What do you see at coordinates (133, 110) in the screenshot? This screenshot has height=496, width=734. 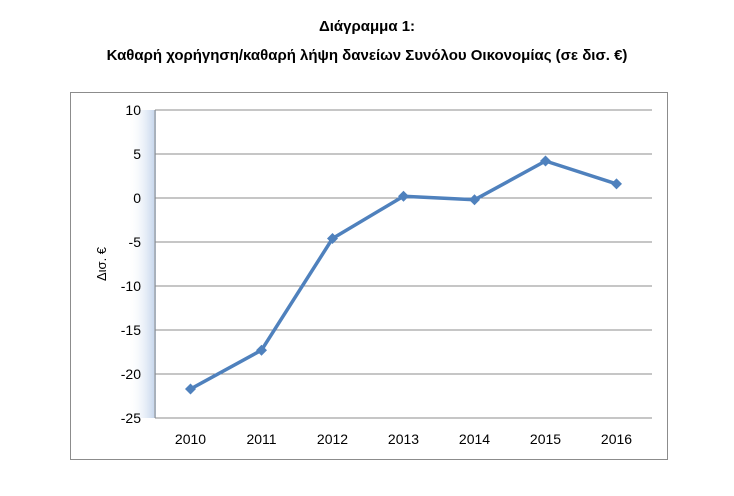 I see `y-tick-label: 10` at bounding box center [133, 110].